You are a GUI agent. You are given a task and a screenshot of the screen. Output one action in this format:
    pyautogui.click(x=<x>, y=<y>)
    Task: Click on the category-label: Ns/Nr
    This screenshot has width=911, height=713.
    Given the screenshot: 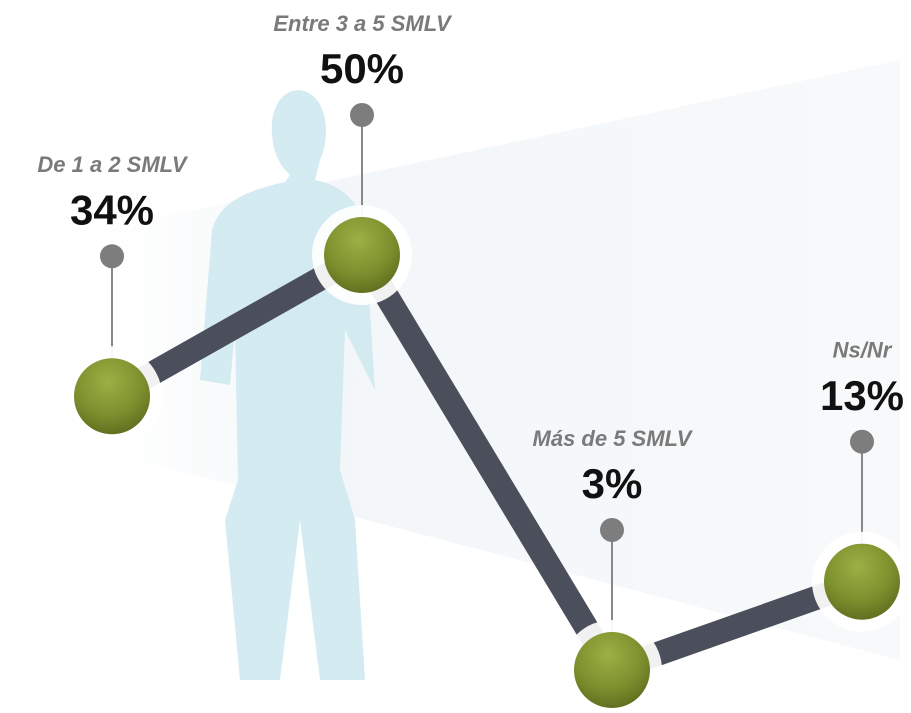 What is the action you would take?
    pyautogui.click(x=863, y=350)
    